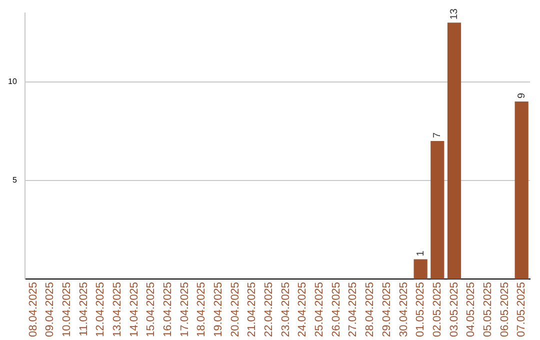 This screenshot has width=540, height=340. I want to click on x-tick-label: 16.04.2025, so click(168, 310).